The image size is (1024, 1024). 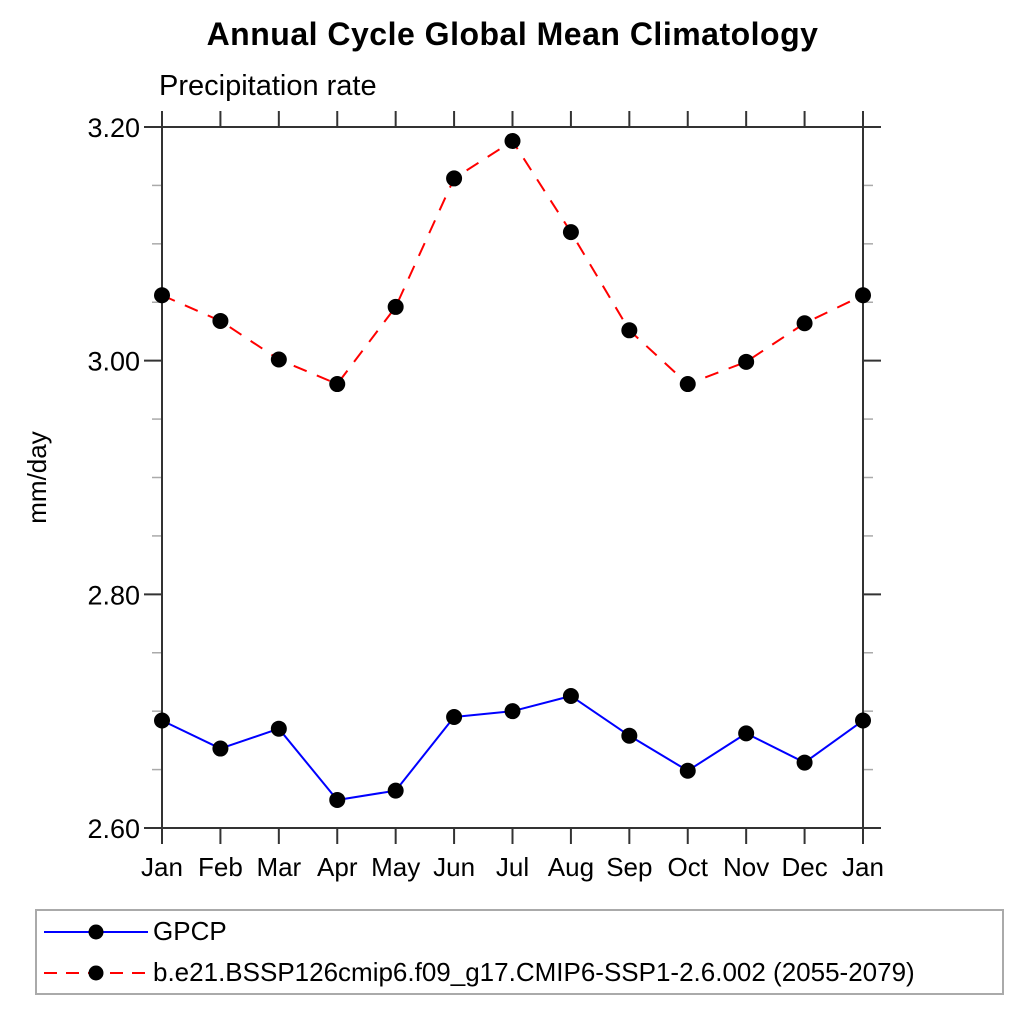 What do you see at coordinates (96, 931) in the screenshot?
I see `gpcp-line-sample-icon` at bounding box center [96, 931].